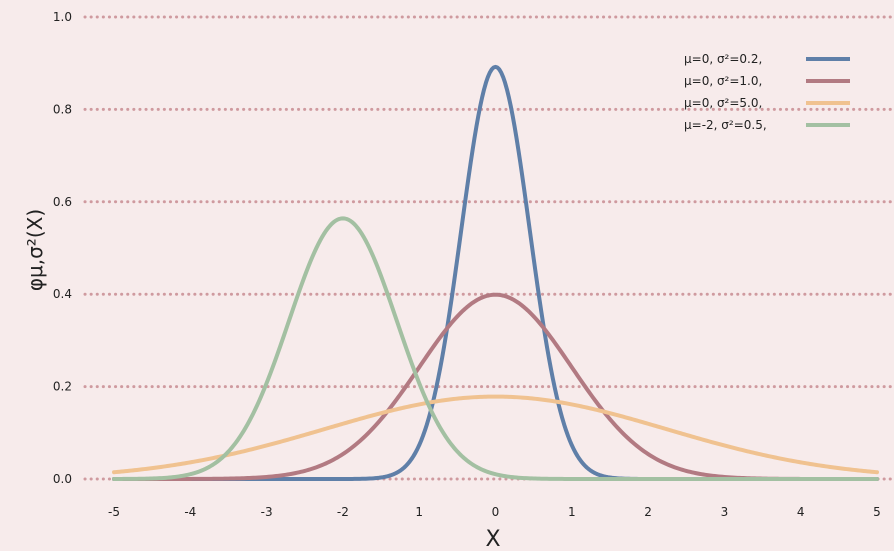 This screenshot has width=894, height=551. I want to click on x-tick-label: 0, so click(496, 512).